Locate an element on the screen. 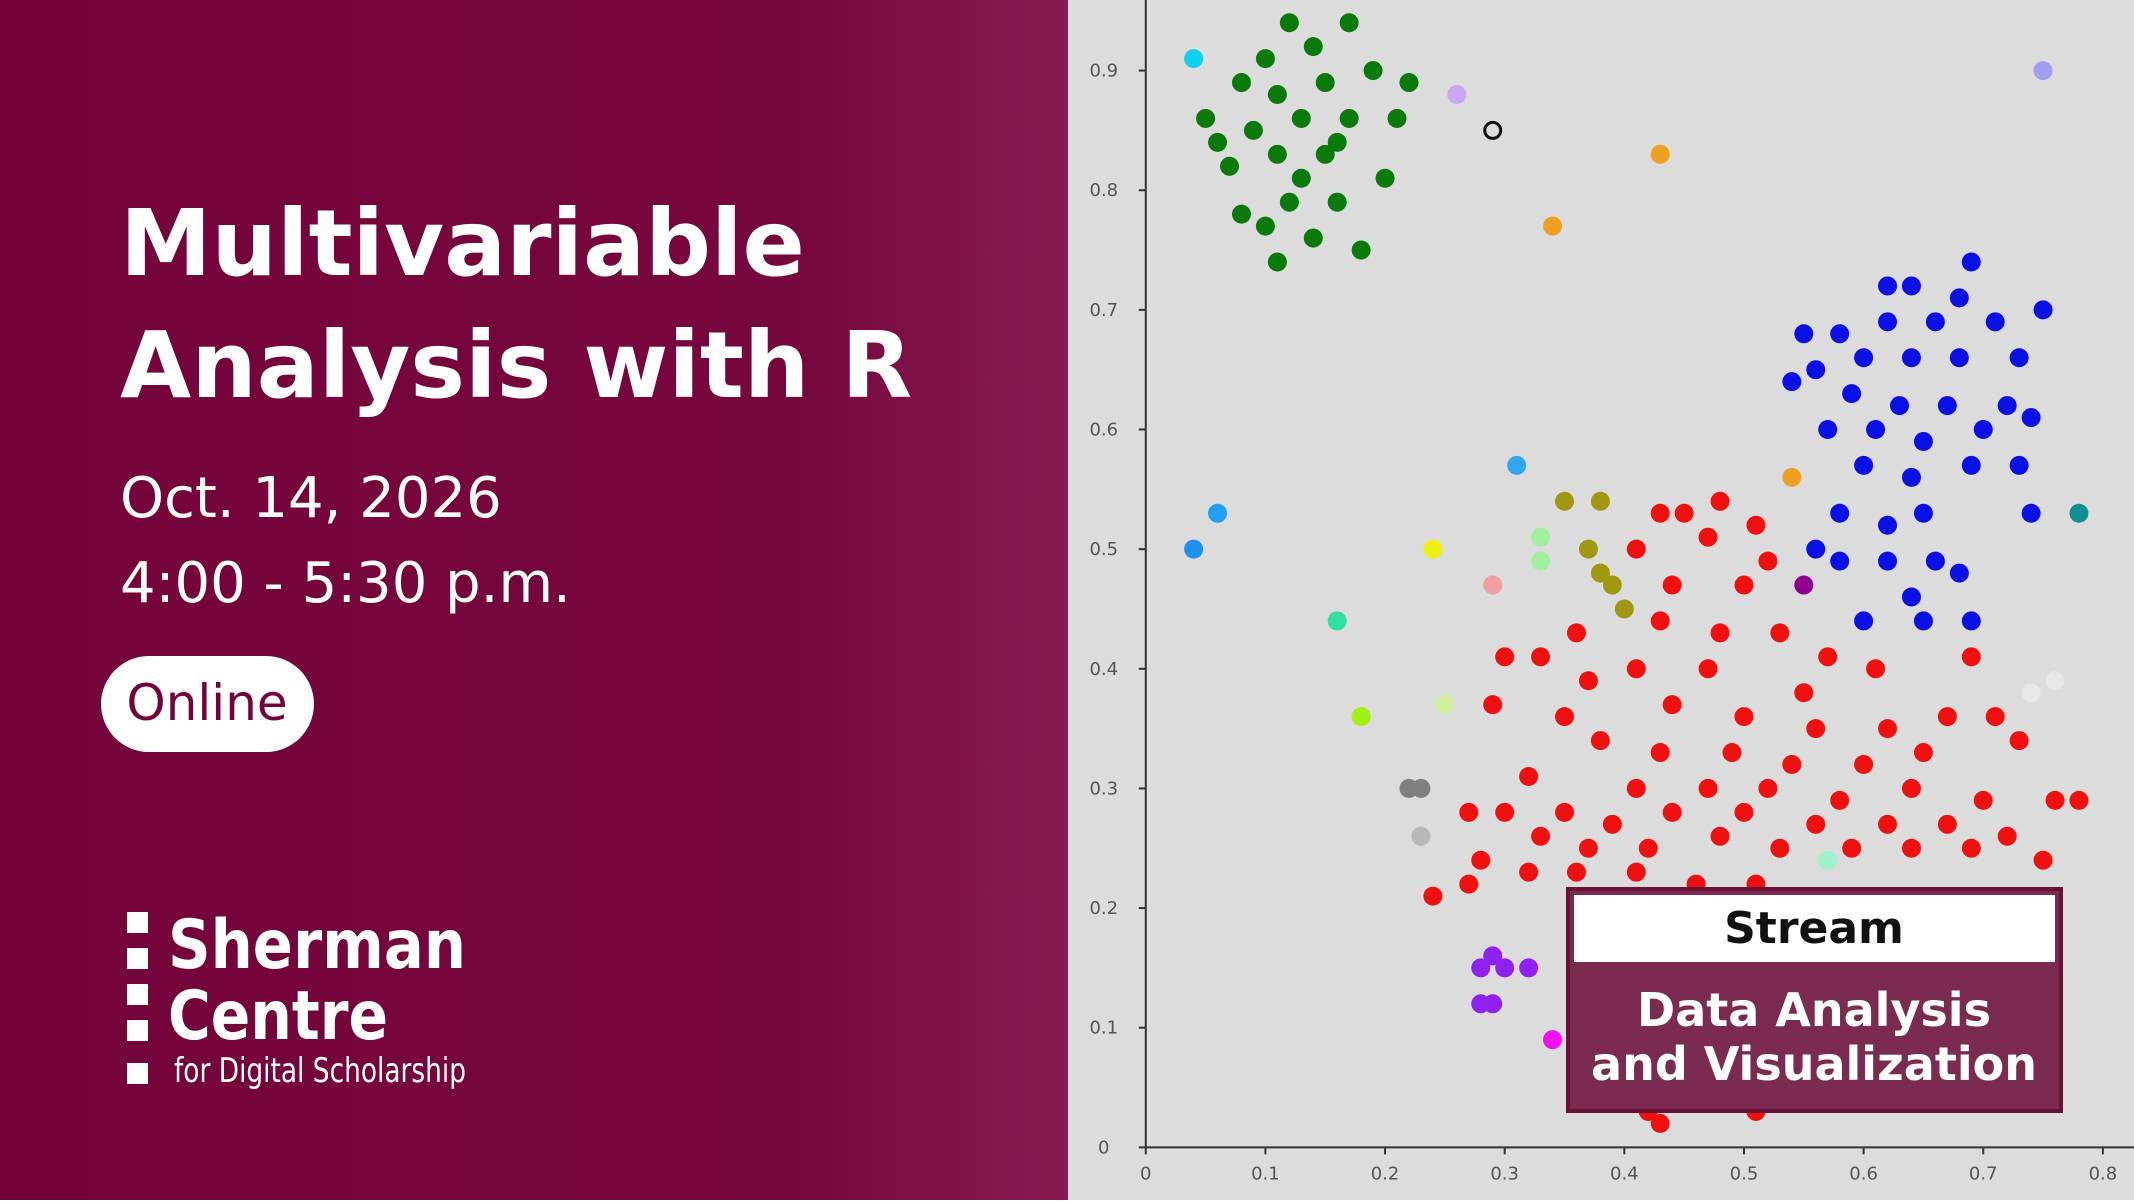 This screenshot has width=2134, height=1204. format-pill is located at coordinates (207, 704).